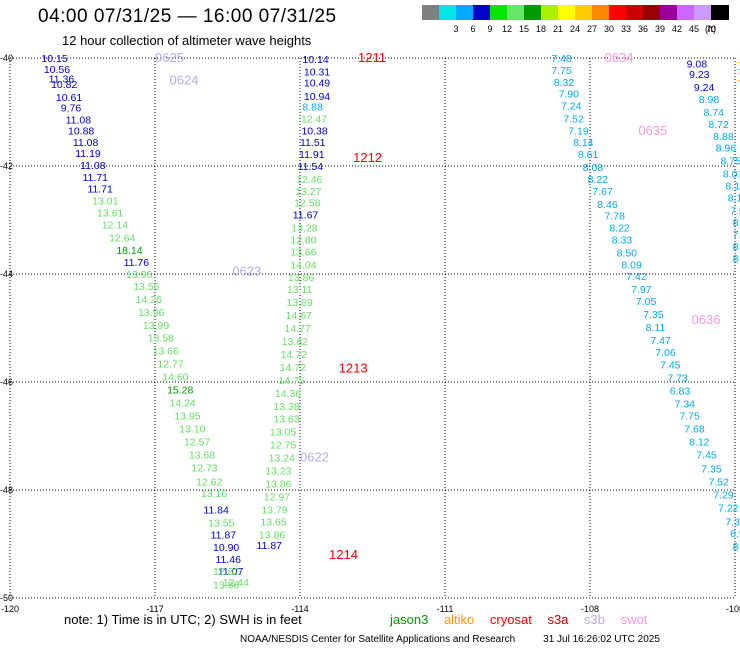 The width and height of the screenshot is (740, 650). I want to click on wave-height-label: 8.72, so click(718, 125).